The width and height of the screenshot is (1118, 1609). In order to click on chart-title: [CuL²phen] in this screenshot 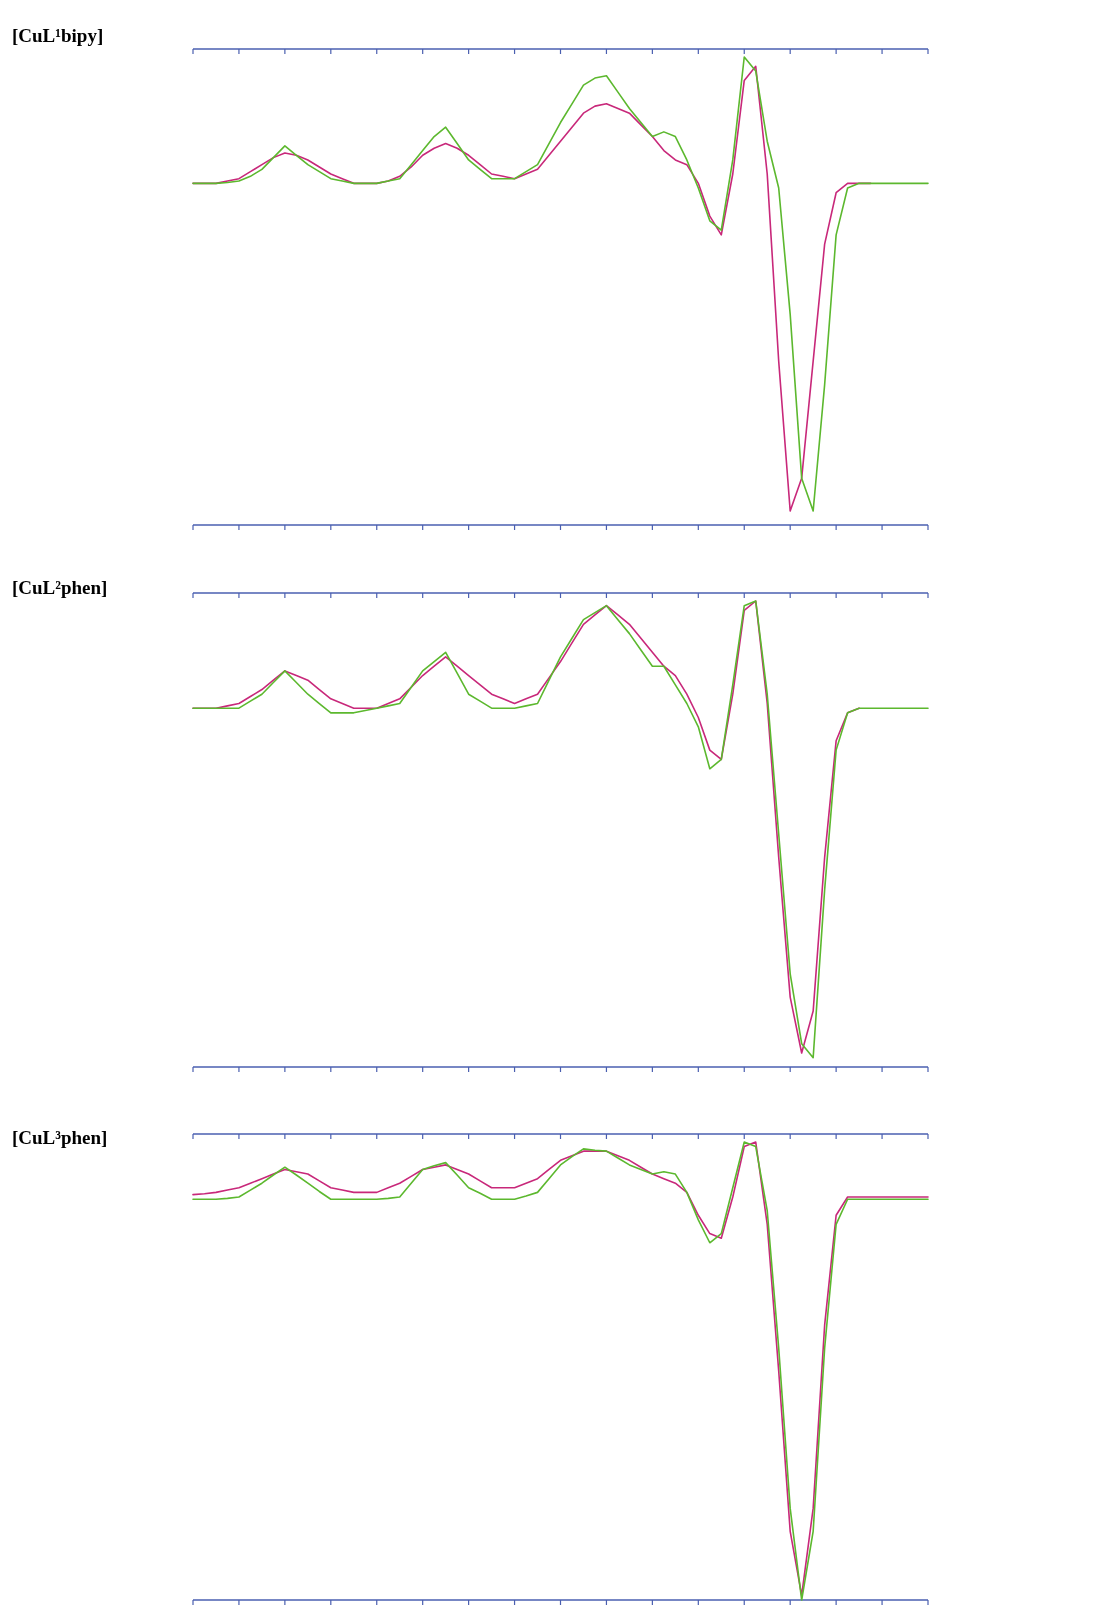, I will do `click(60, 587)`.